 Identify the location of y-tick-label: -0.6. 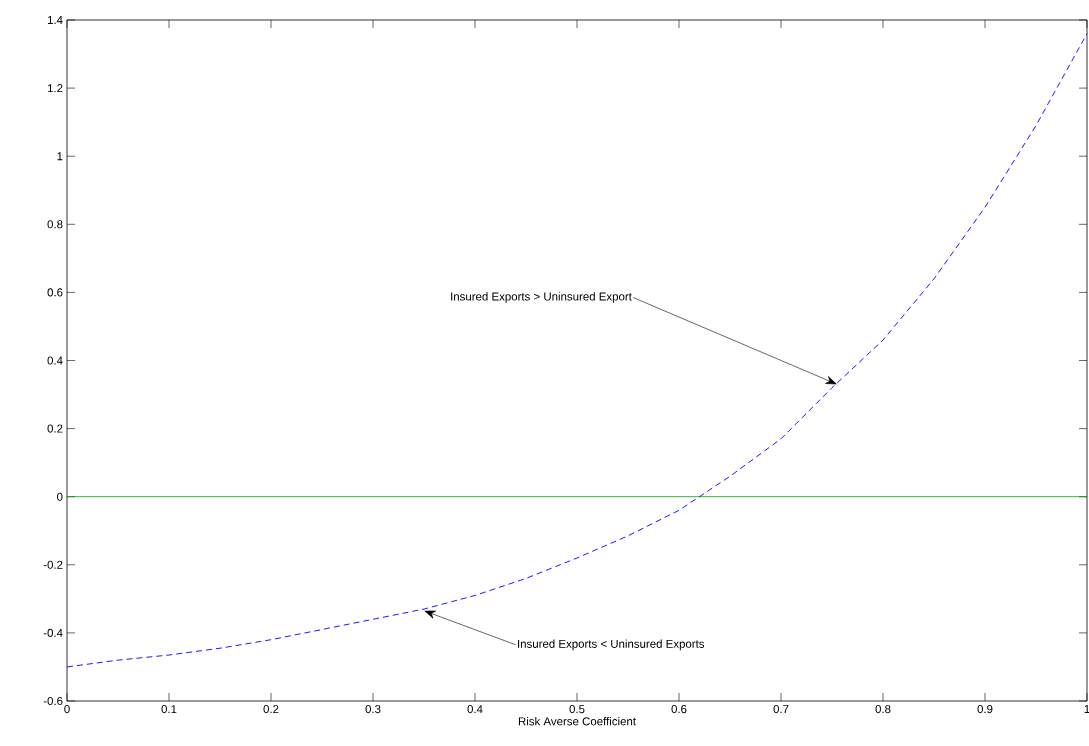
(53, 701).